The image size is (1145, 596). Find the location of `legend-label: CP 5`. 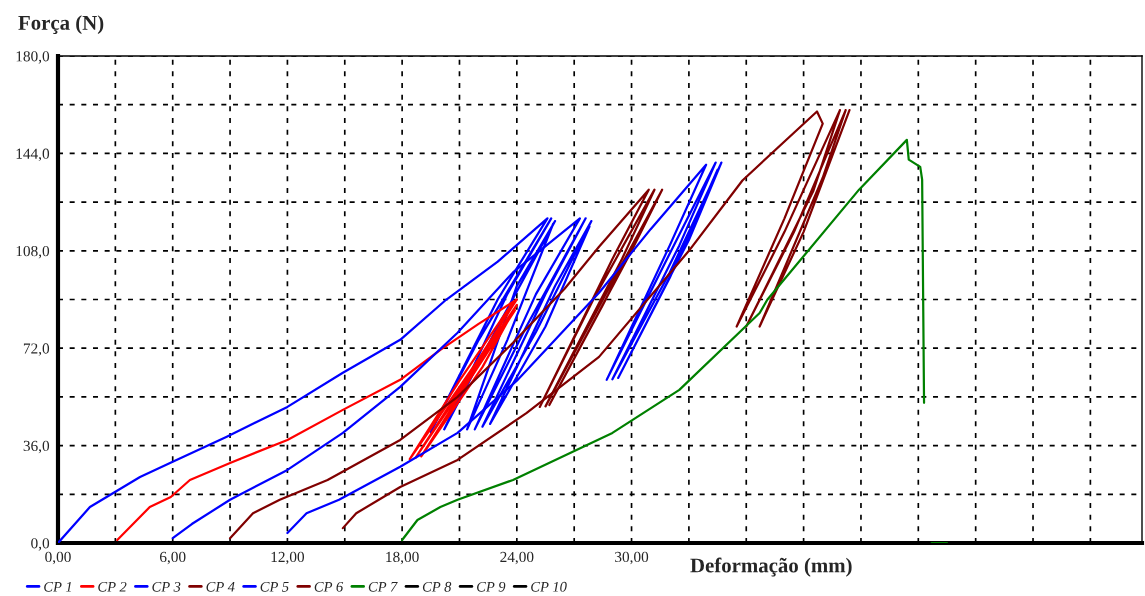

legend-label: CP 5 is located at coordinates (274, 586).